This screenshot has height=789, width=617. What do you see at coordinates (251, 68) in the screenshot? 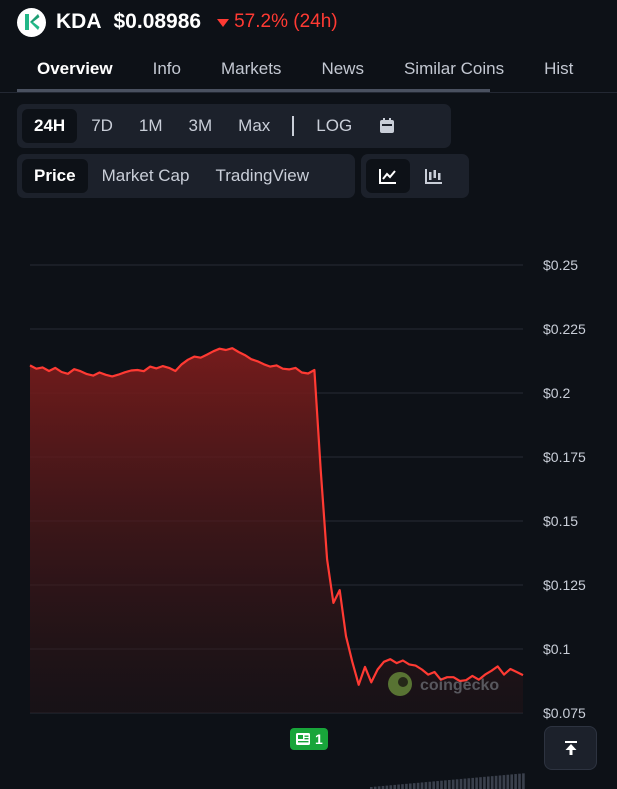
I see `tab-markets: Markets` at bounding box center [251, 68].